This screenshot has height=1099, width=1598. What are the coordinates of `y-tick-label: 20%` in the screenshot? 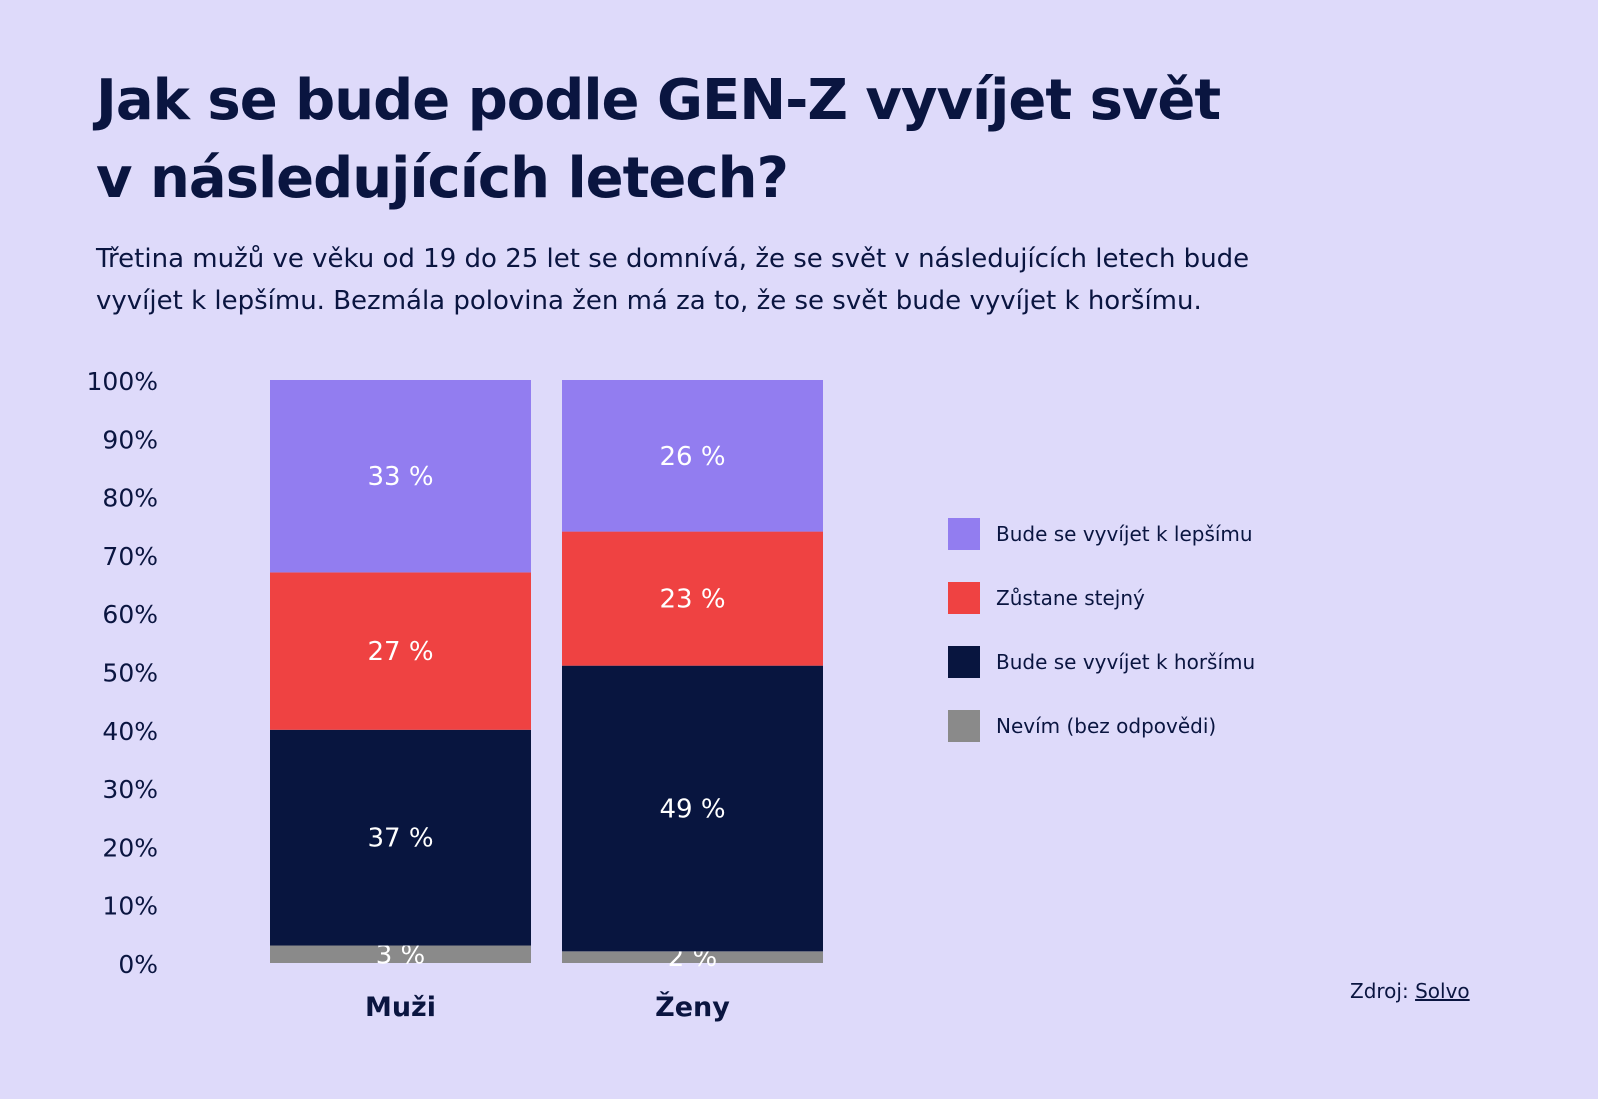 It's located at (130, 847).